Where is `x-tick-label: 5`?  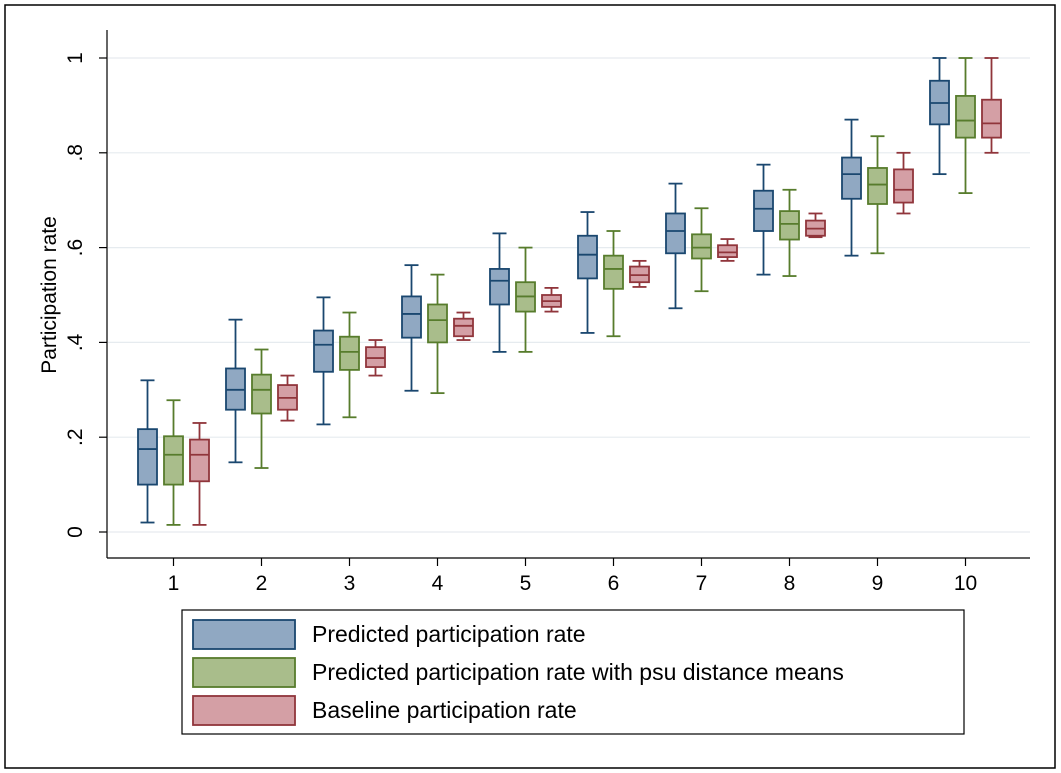
x-tick-label: 5 is located at coordinates (526, 583).